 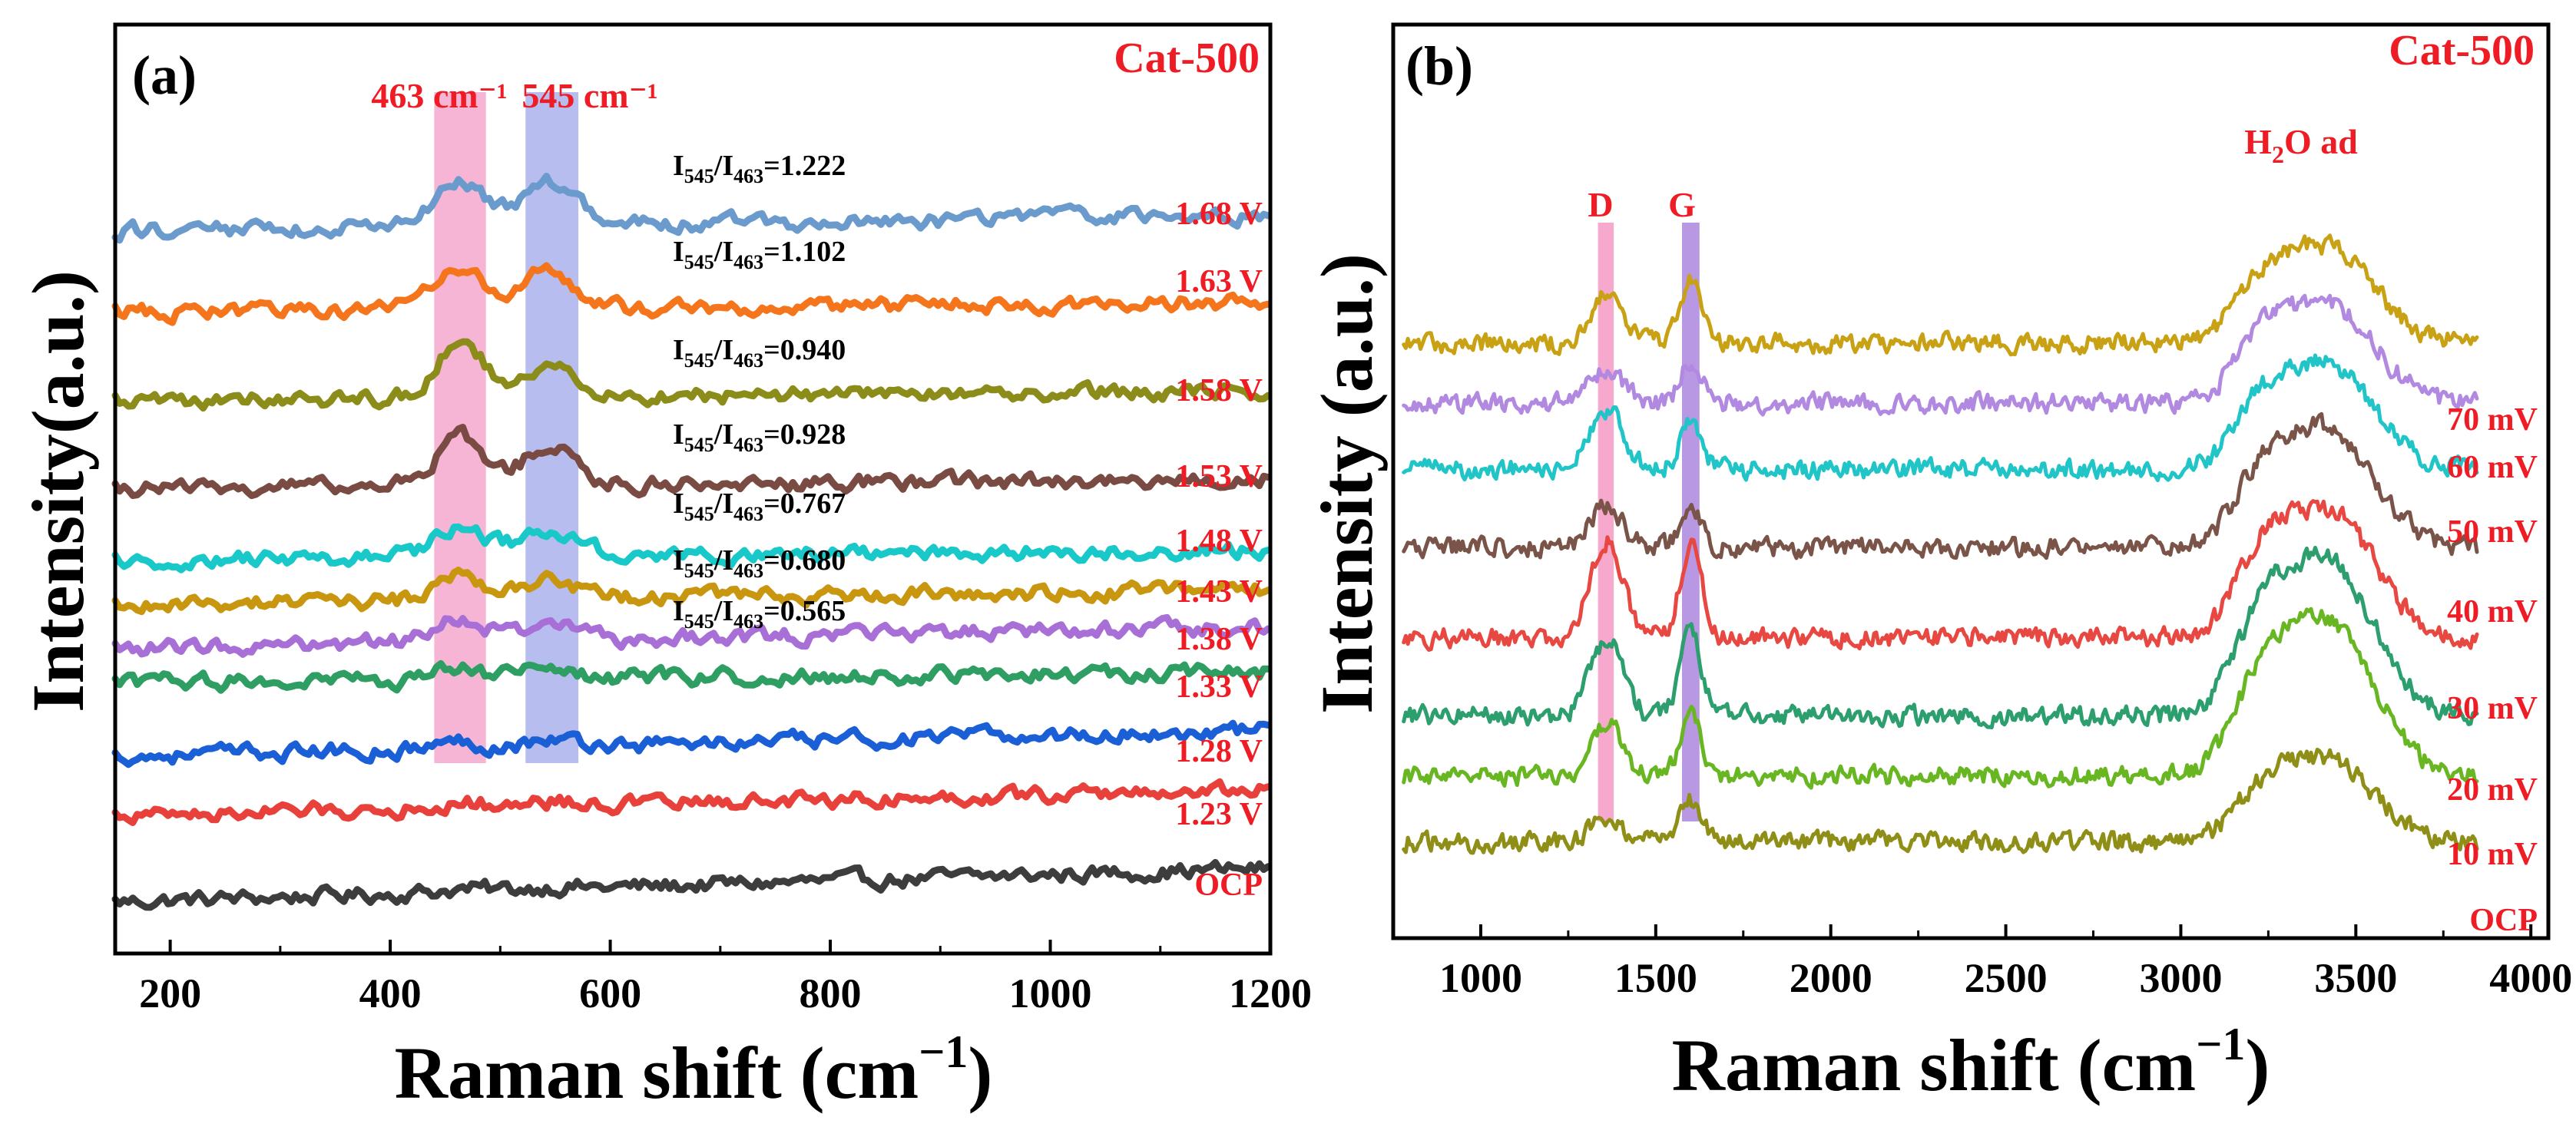 I want to click on panel-a-highlight-bands, so click(x=506, y=427).